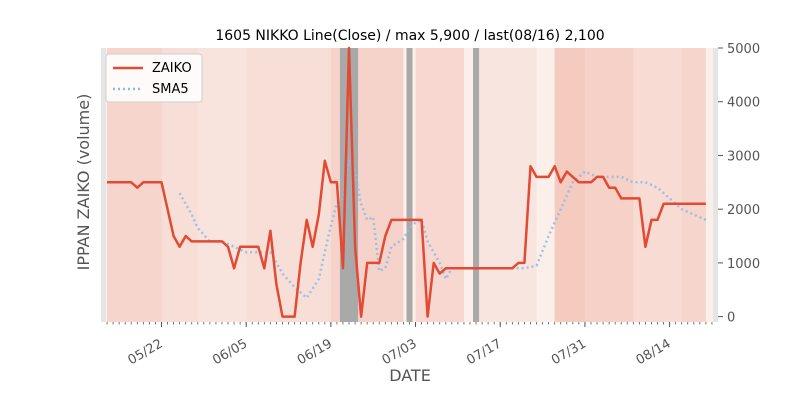 This screenshot has width=800, height=400. Describe the element at coordinates (743, 210) in the screenshot. I see `y-tick-label: 2000` at that location.